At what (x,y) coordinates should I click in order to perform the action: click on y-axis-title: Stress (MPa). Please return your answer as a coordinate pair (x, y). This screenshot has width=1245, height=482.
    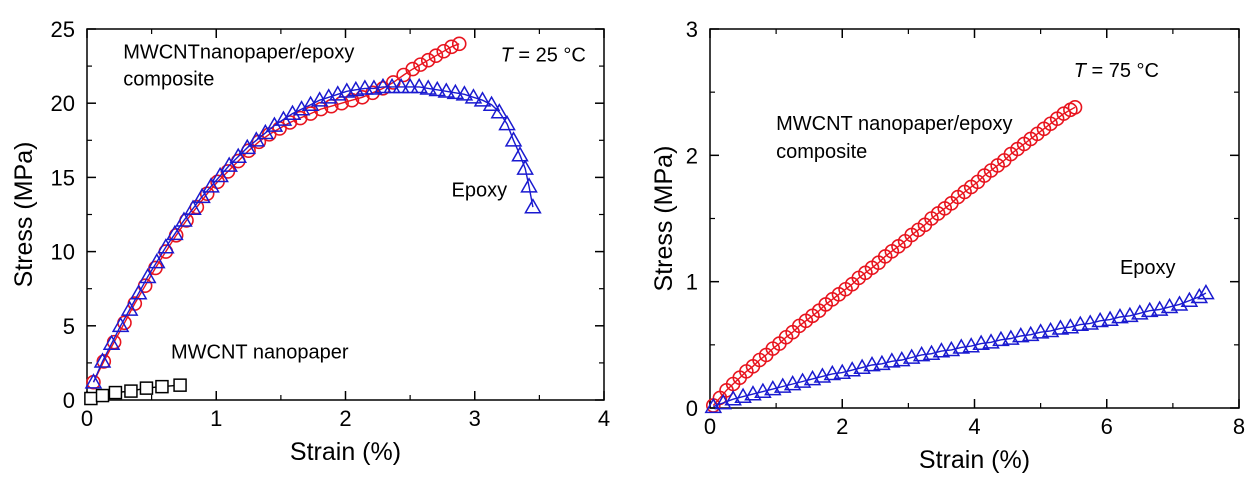
    Looking at the image, I should click on (664, 219).